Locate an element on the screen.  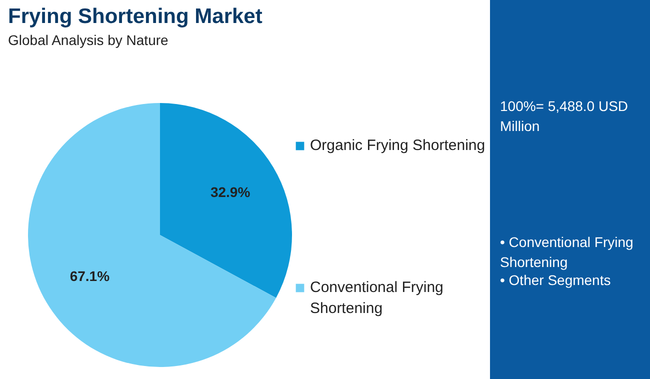
text: 100%= 5,488.0 USD Million is located at coordinates (564, 116).